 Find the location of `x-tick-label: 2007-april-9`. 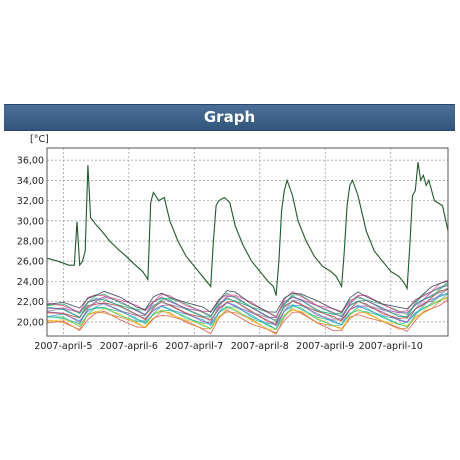

x-tick-label: 2007-april-9 is located at coordinates (325, 346).